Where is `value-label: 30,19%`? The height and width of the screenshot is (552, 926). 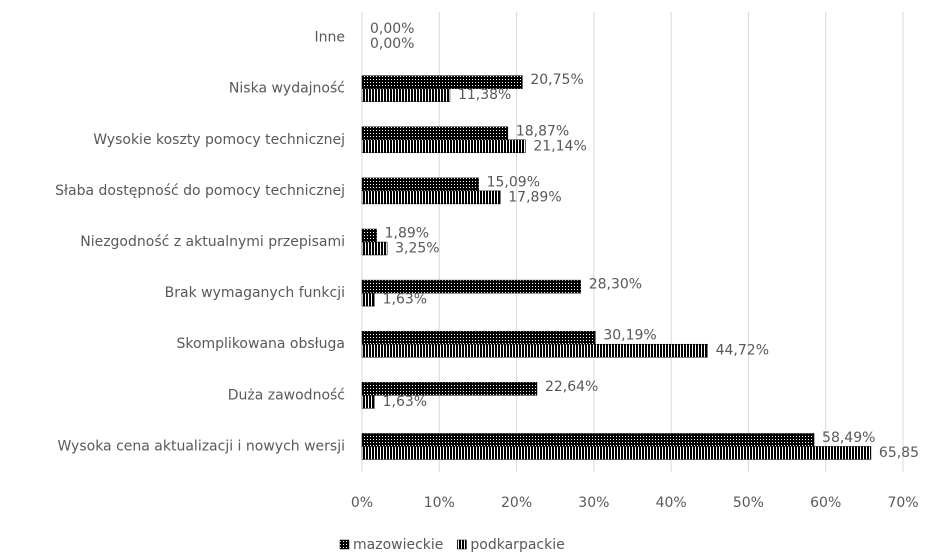 value-label: 30,19% is located at coordinates (629, 336).